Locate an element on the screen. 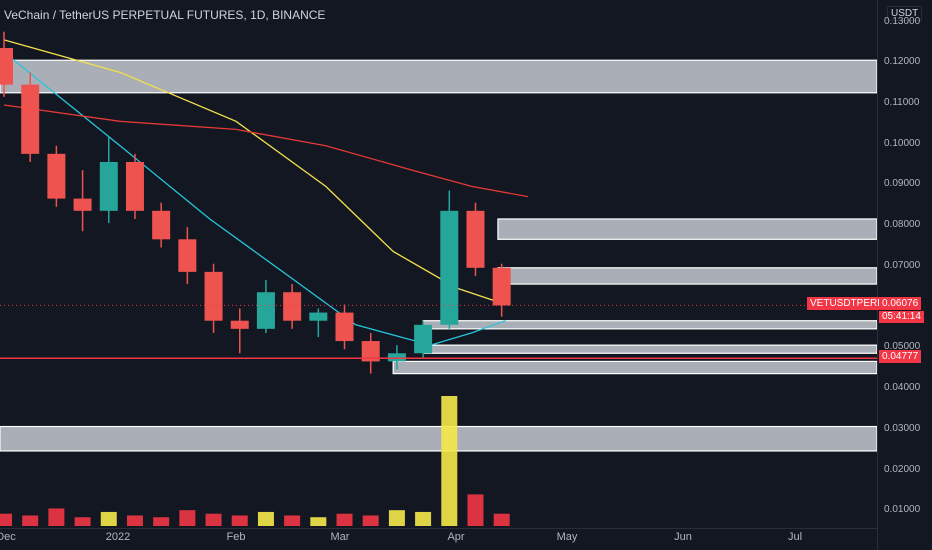 The width and height of the screenshot is (932, 550). time-tick: Jul is located at coordinates (795, 537).